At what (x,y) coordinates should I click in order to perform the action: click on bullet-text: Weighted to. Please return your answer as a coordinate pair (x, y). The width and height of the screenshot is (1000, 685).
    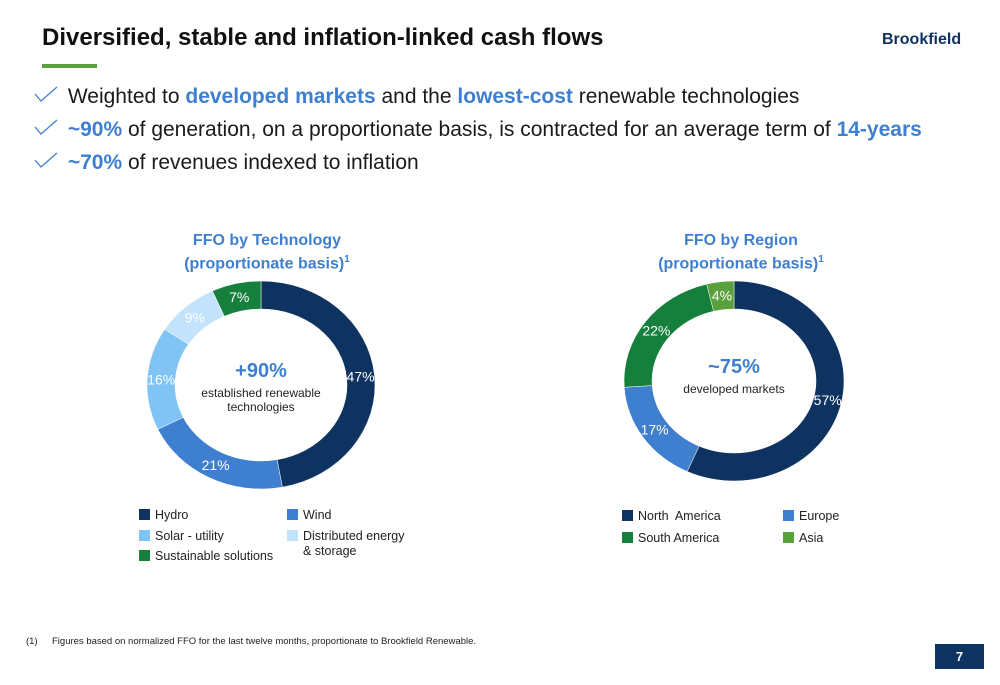
    Looking at the image, I should click on (126, 96).